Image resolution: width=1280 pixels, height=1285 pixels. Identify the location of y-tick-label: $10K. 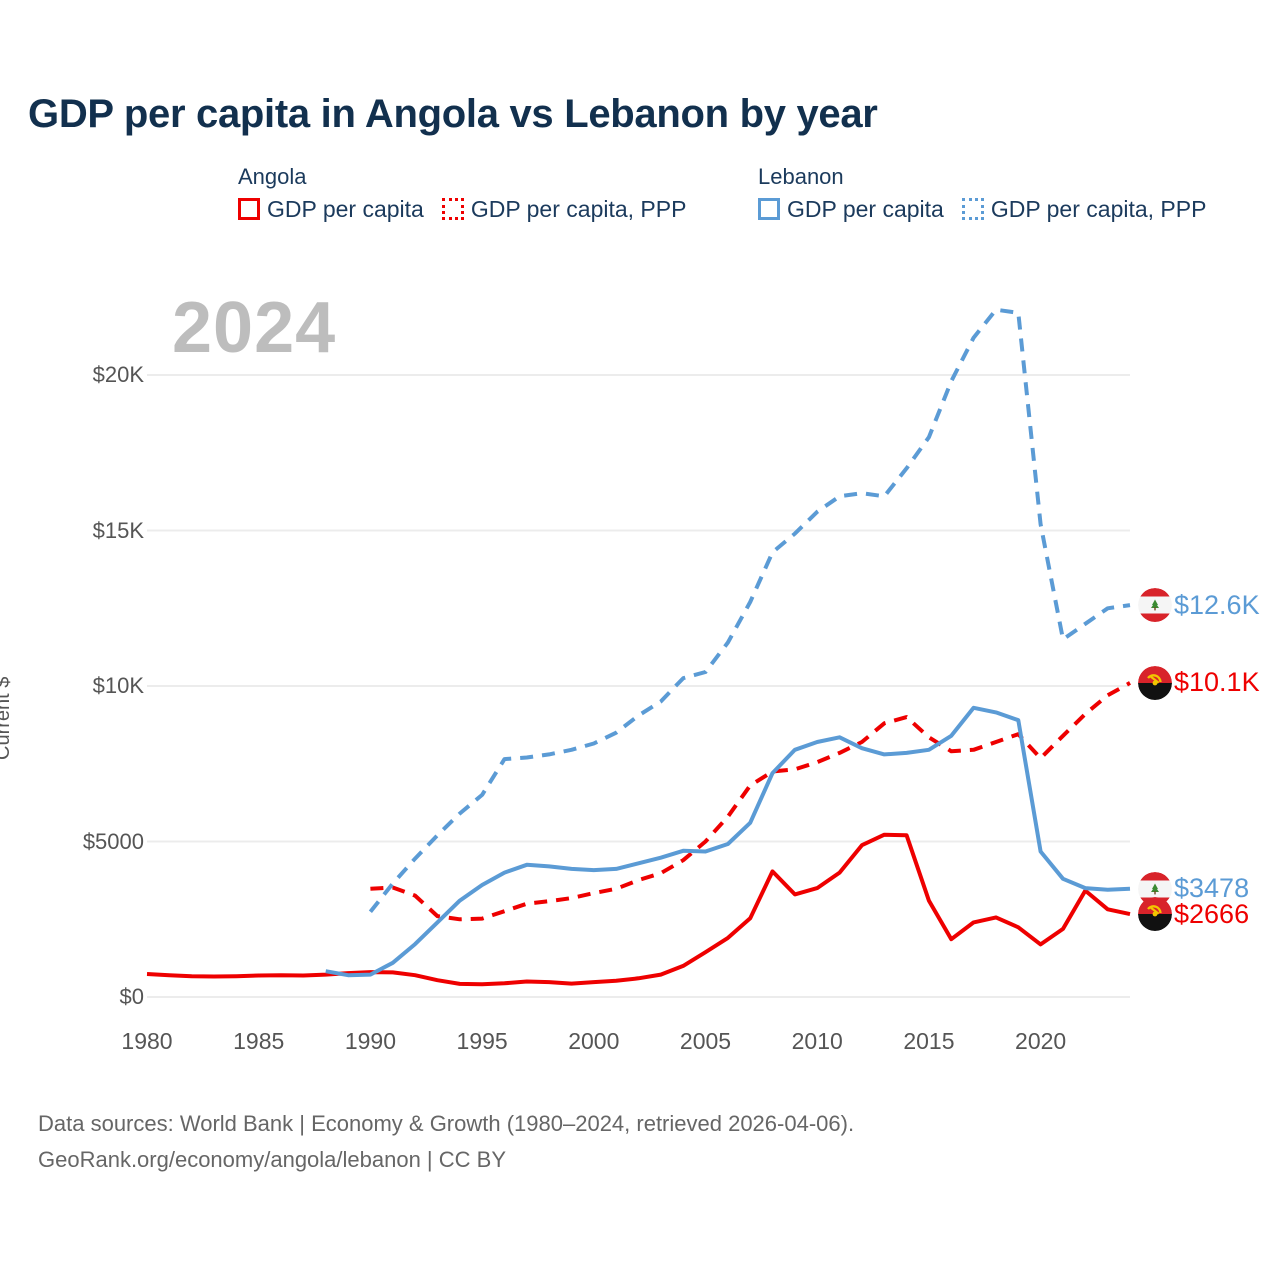
(118, 685).